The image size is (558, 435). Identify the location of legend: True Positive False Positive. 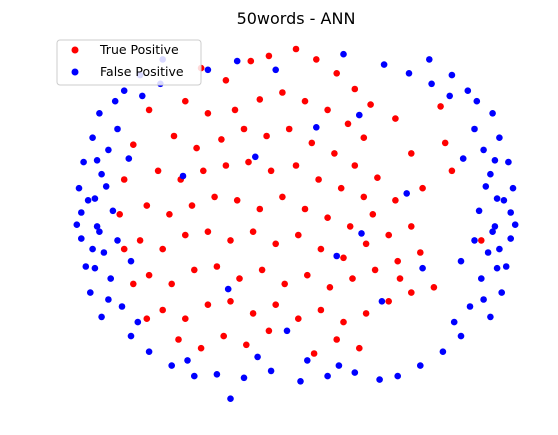
(129, 62).